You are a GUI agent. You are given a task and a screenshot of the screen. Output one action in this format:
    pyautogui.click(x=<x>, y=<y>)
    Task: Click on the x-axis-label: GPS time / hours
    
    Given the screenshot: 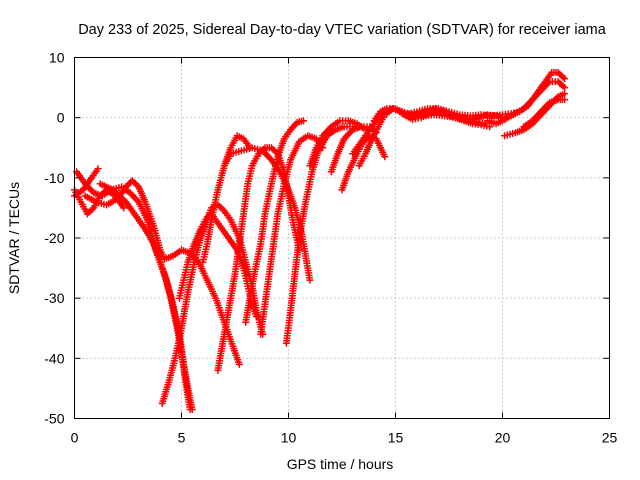 What is the action you would take?
    pyautogui.click(x=340, y=464)
    